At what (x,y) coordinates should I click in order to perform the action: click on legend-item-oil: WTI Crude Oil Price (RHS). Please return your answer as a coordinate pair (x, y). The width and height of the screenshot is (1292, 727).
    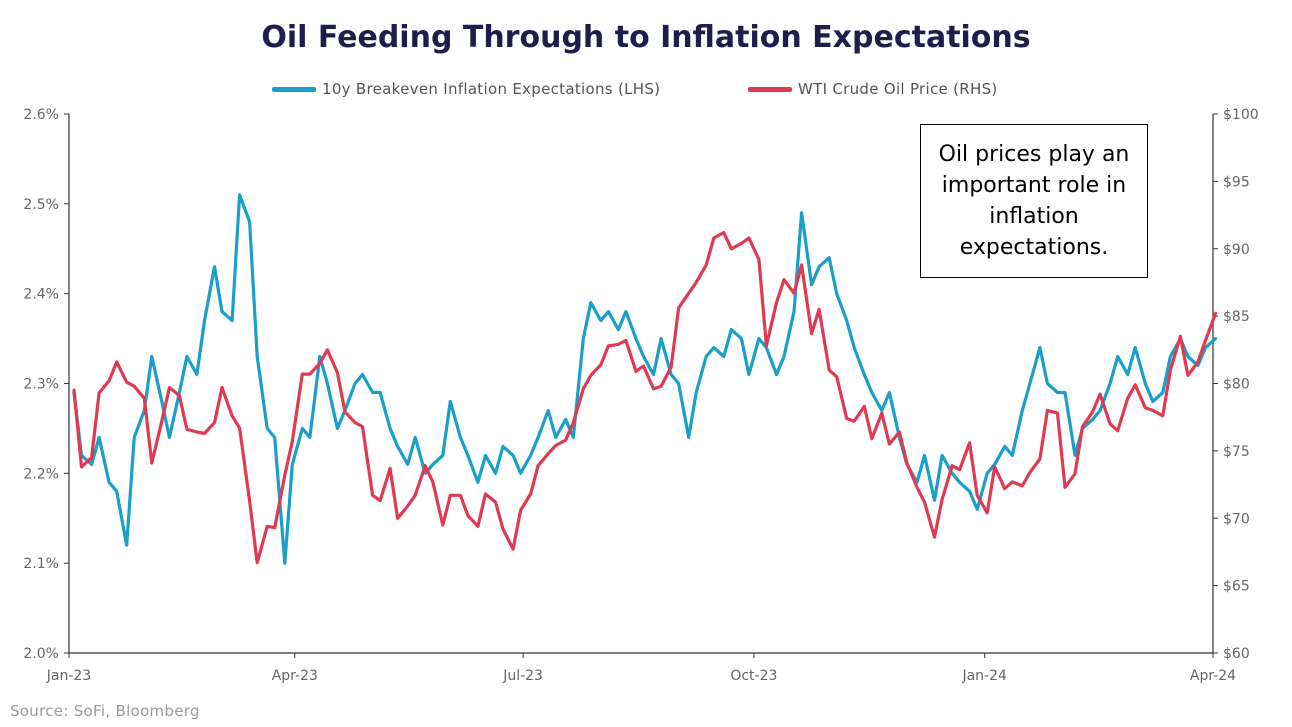
    Looking at the image, I should click on (873, 89).